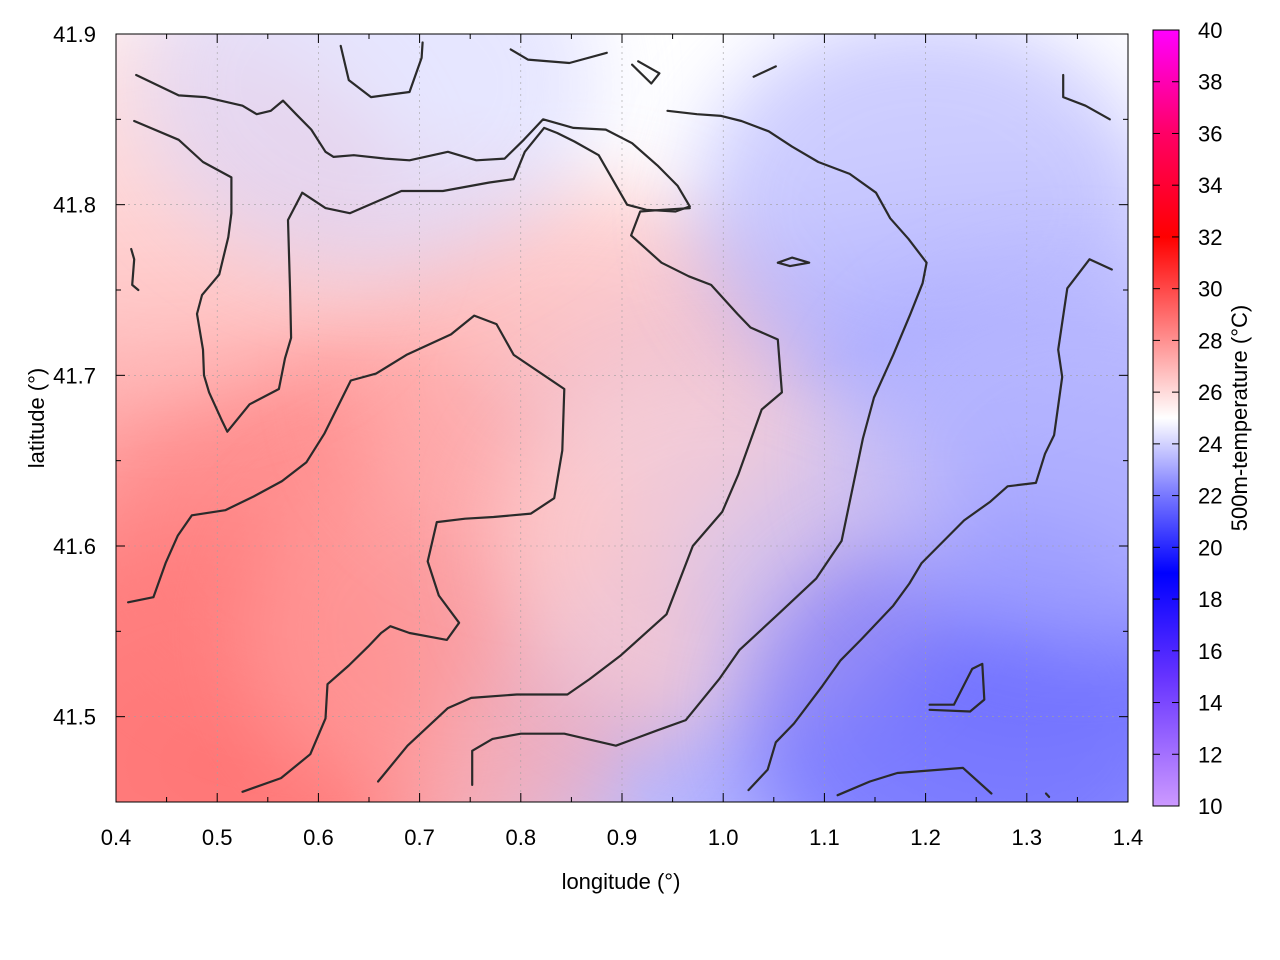 This screenshot has width=1280, height=960. Describe the element at coordinates (36, 418) in the screenshot. I see `y-axis-label: latitude (°)` at that location.